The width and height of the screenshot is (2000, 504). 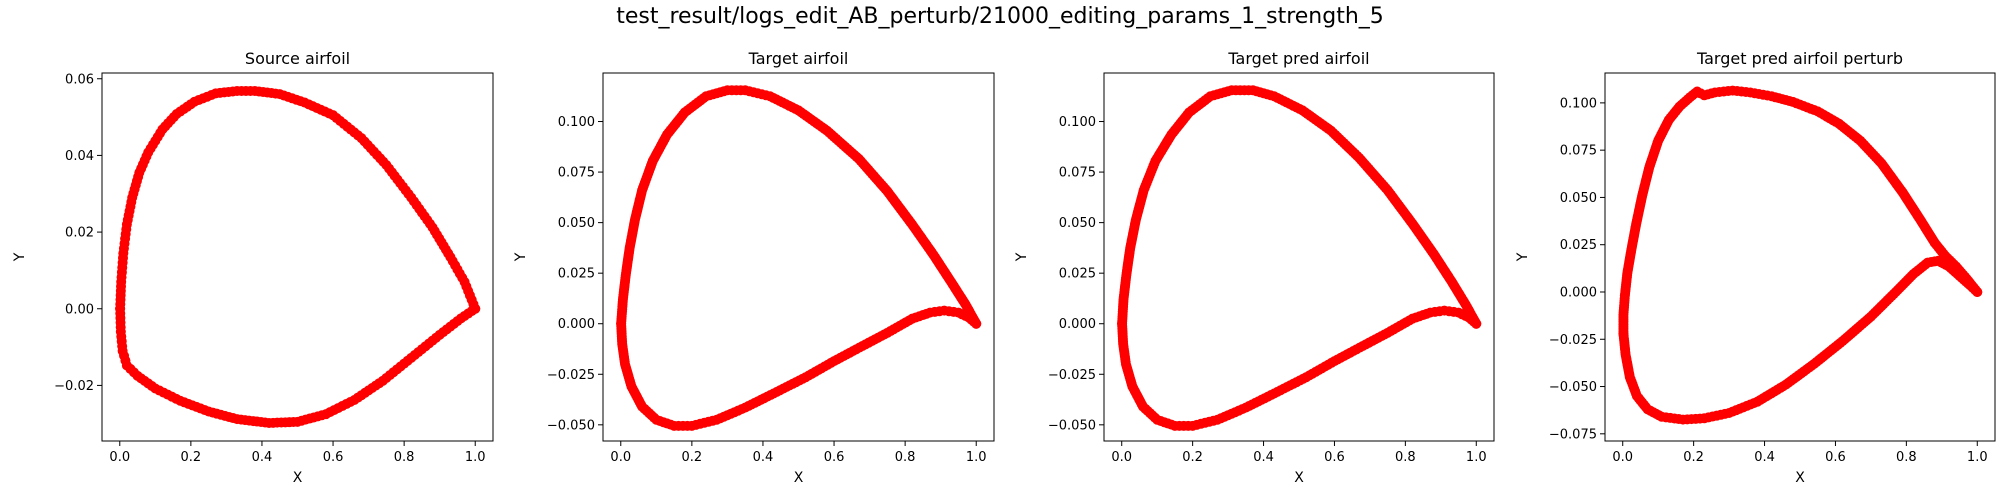 What do you see at coordinates (79, 233) in the screenshot?
I see `y-tick-label: 0.02` at bounding box center [79, 233].